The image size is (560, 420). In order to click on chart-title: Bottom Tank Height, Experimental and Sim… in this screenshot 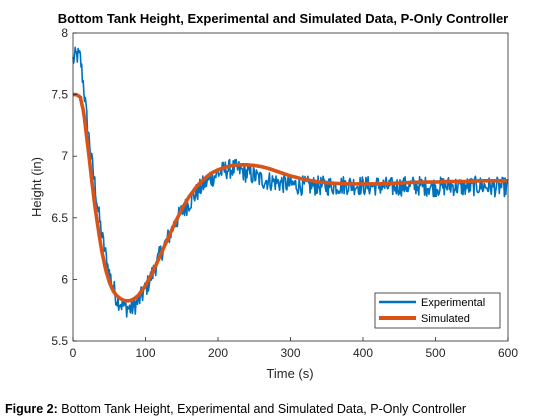, I will do `click(283, 18)`.